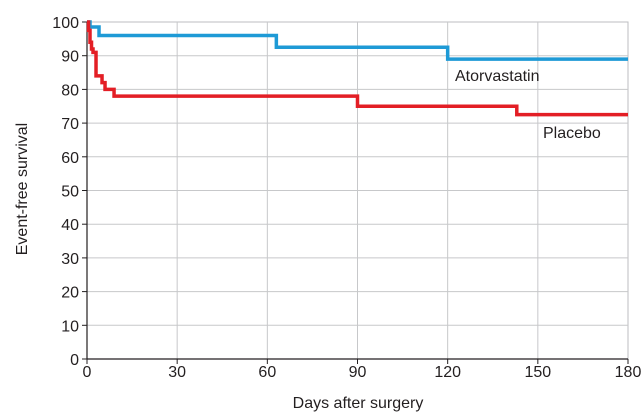  Describe the element at coordinates (358, 403) in the screenshot. I see `x-axis-title: Days after surgery` at that location.